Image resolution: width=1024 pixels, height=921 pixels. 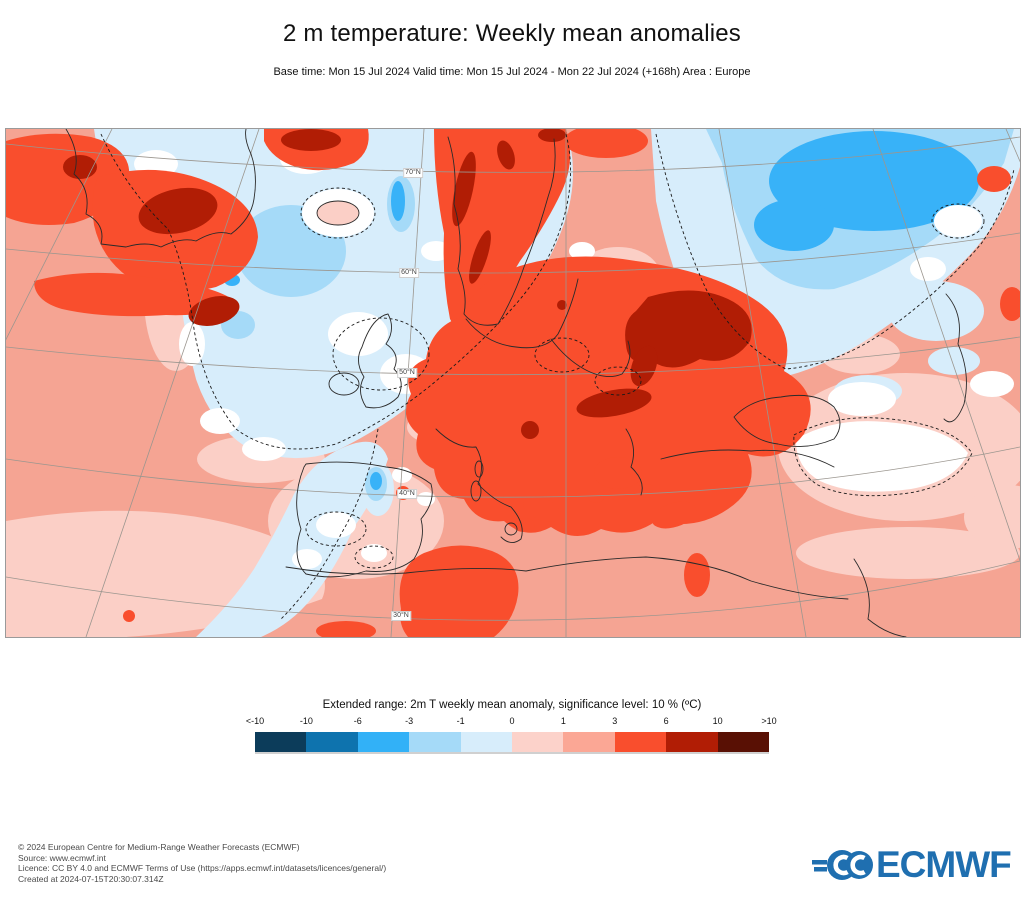 I want to click on latitude-label: 40°N, so click(x=407, y=494).